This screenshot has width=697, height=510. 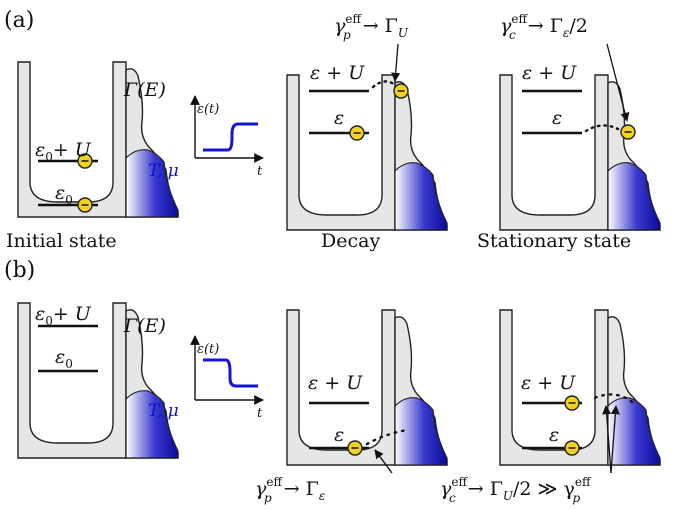 I want to click on arrow-b-decay, so click(x=383, y=461).